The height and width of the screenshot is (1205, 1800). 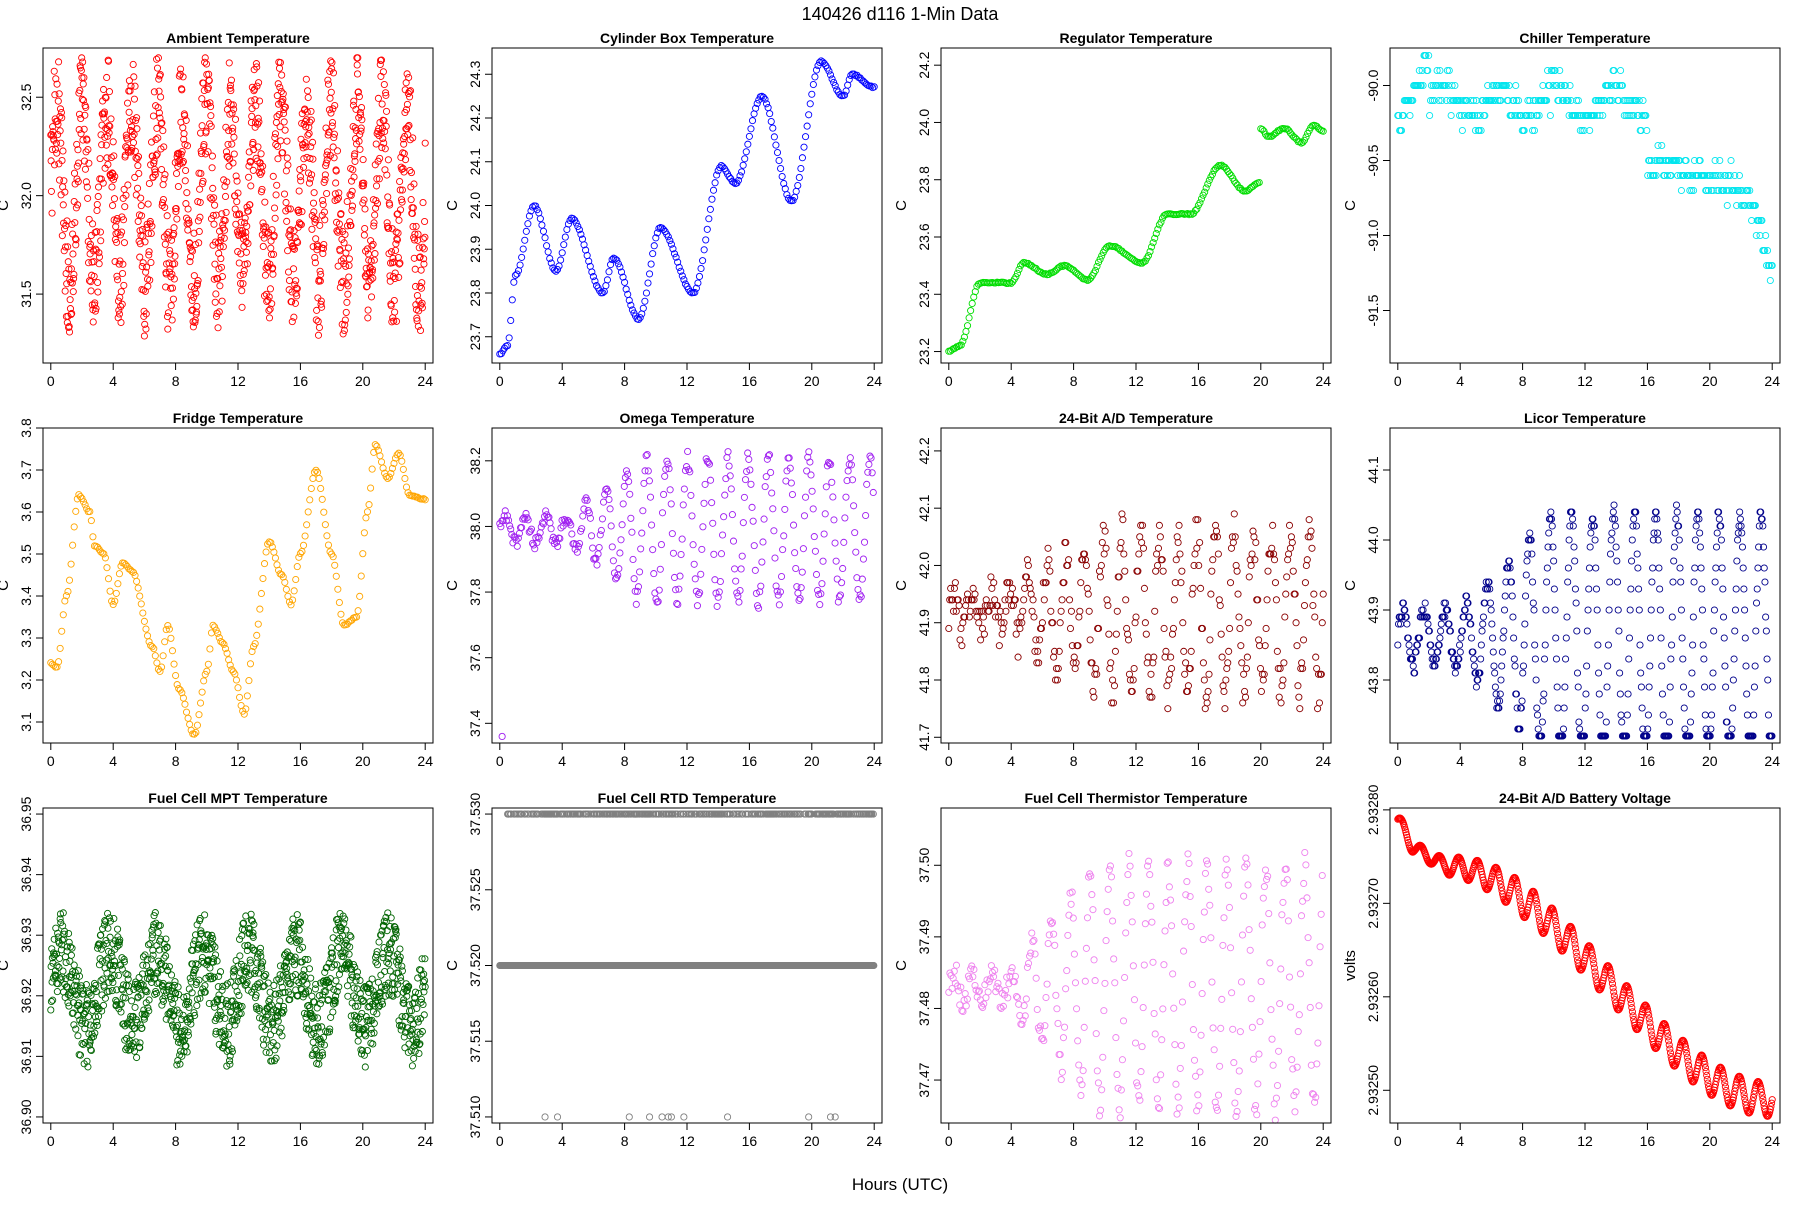 I want to click on x-tick-label: 8, so click(x=176, y=381).